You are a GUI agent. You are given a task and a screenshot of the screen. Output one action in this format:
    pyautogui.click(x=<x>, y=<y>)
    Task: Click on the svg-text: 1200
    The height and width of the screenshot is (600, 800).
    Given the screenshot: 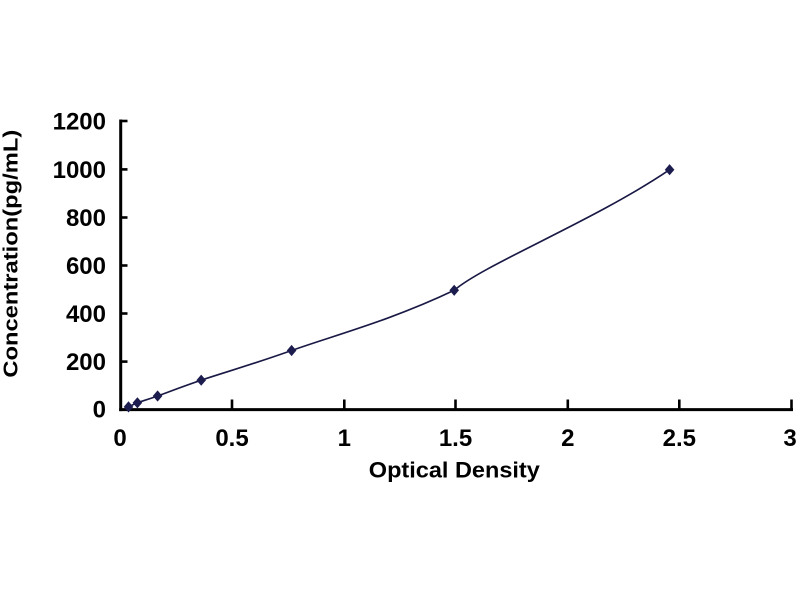 What is the action you would take?
    pyautogui.click(x=79, y=122)
    